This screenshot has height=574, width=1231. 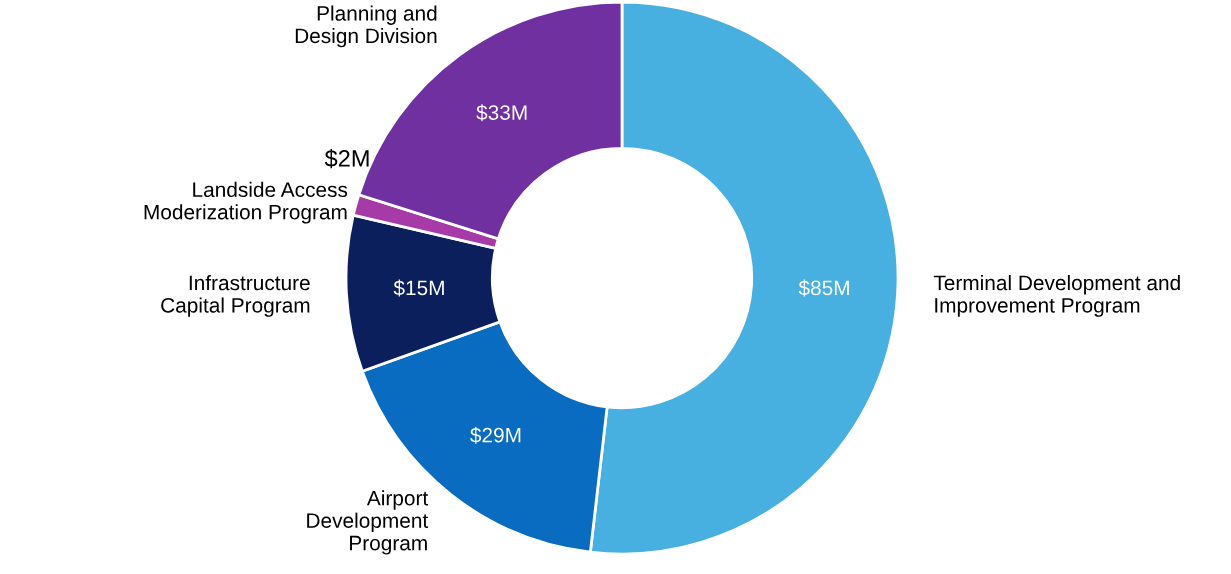 What do you see at coordinates (235, 296) in the screenshot?
I see `slice-label: Infrastructure Capital Program` at bounding box center [235, 296].